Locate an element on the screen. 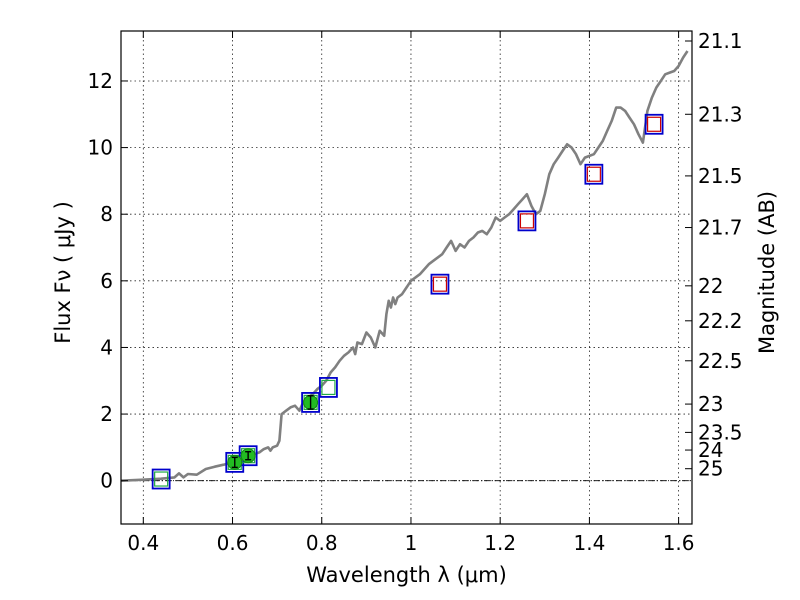 This screenshot has width=800, height=600. y-axis-title: Flux Fν ( μJy ) is located at coordinates (63, 272).